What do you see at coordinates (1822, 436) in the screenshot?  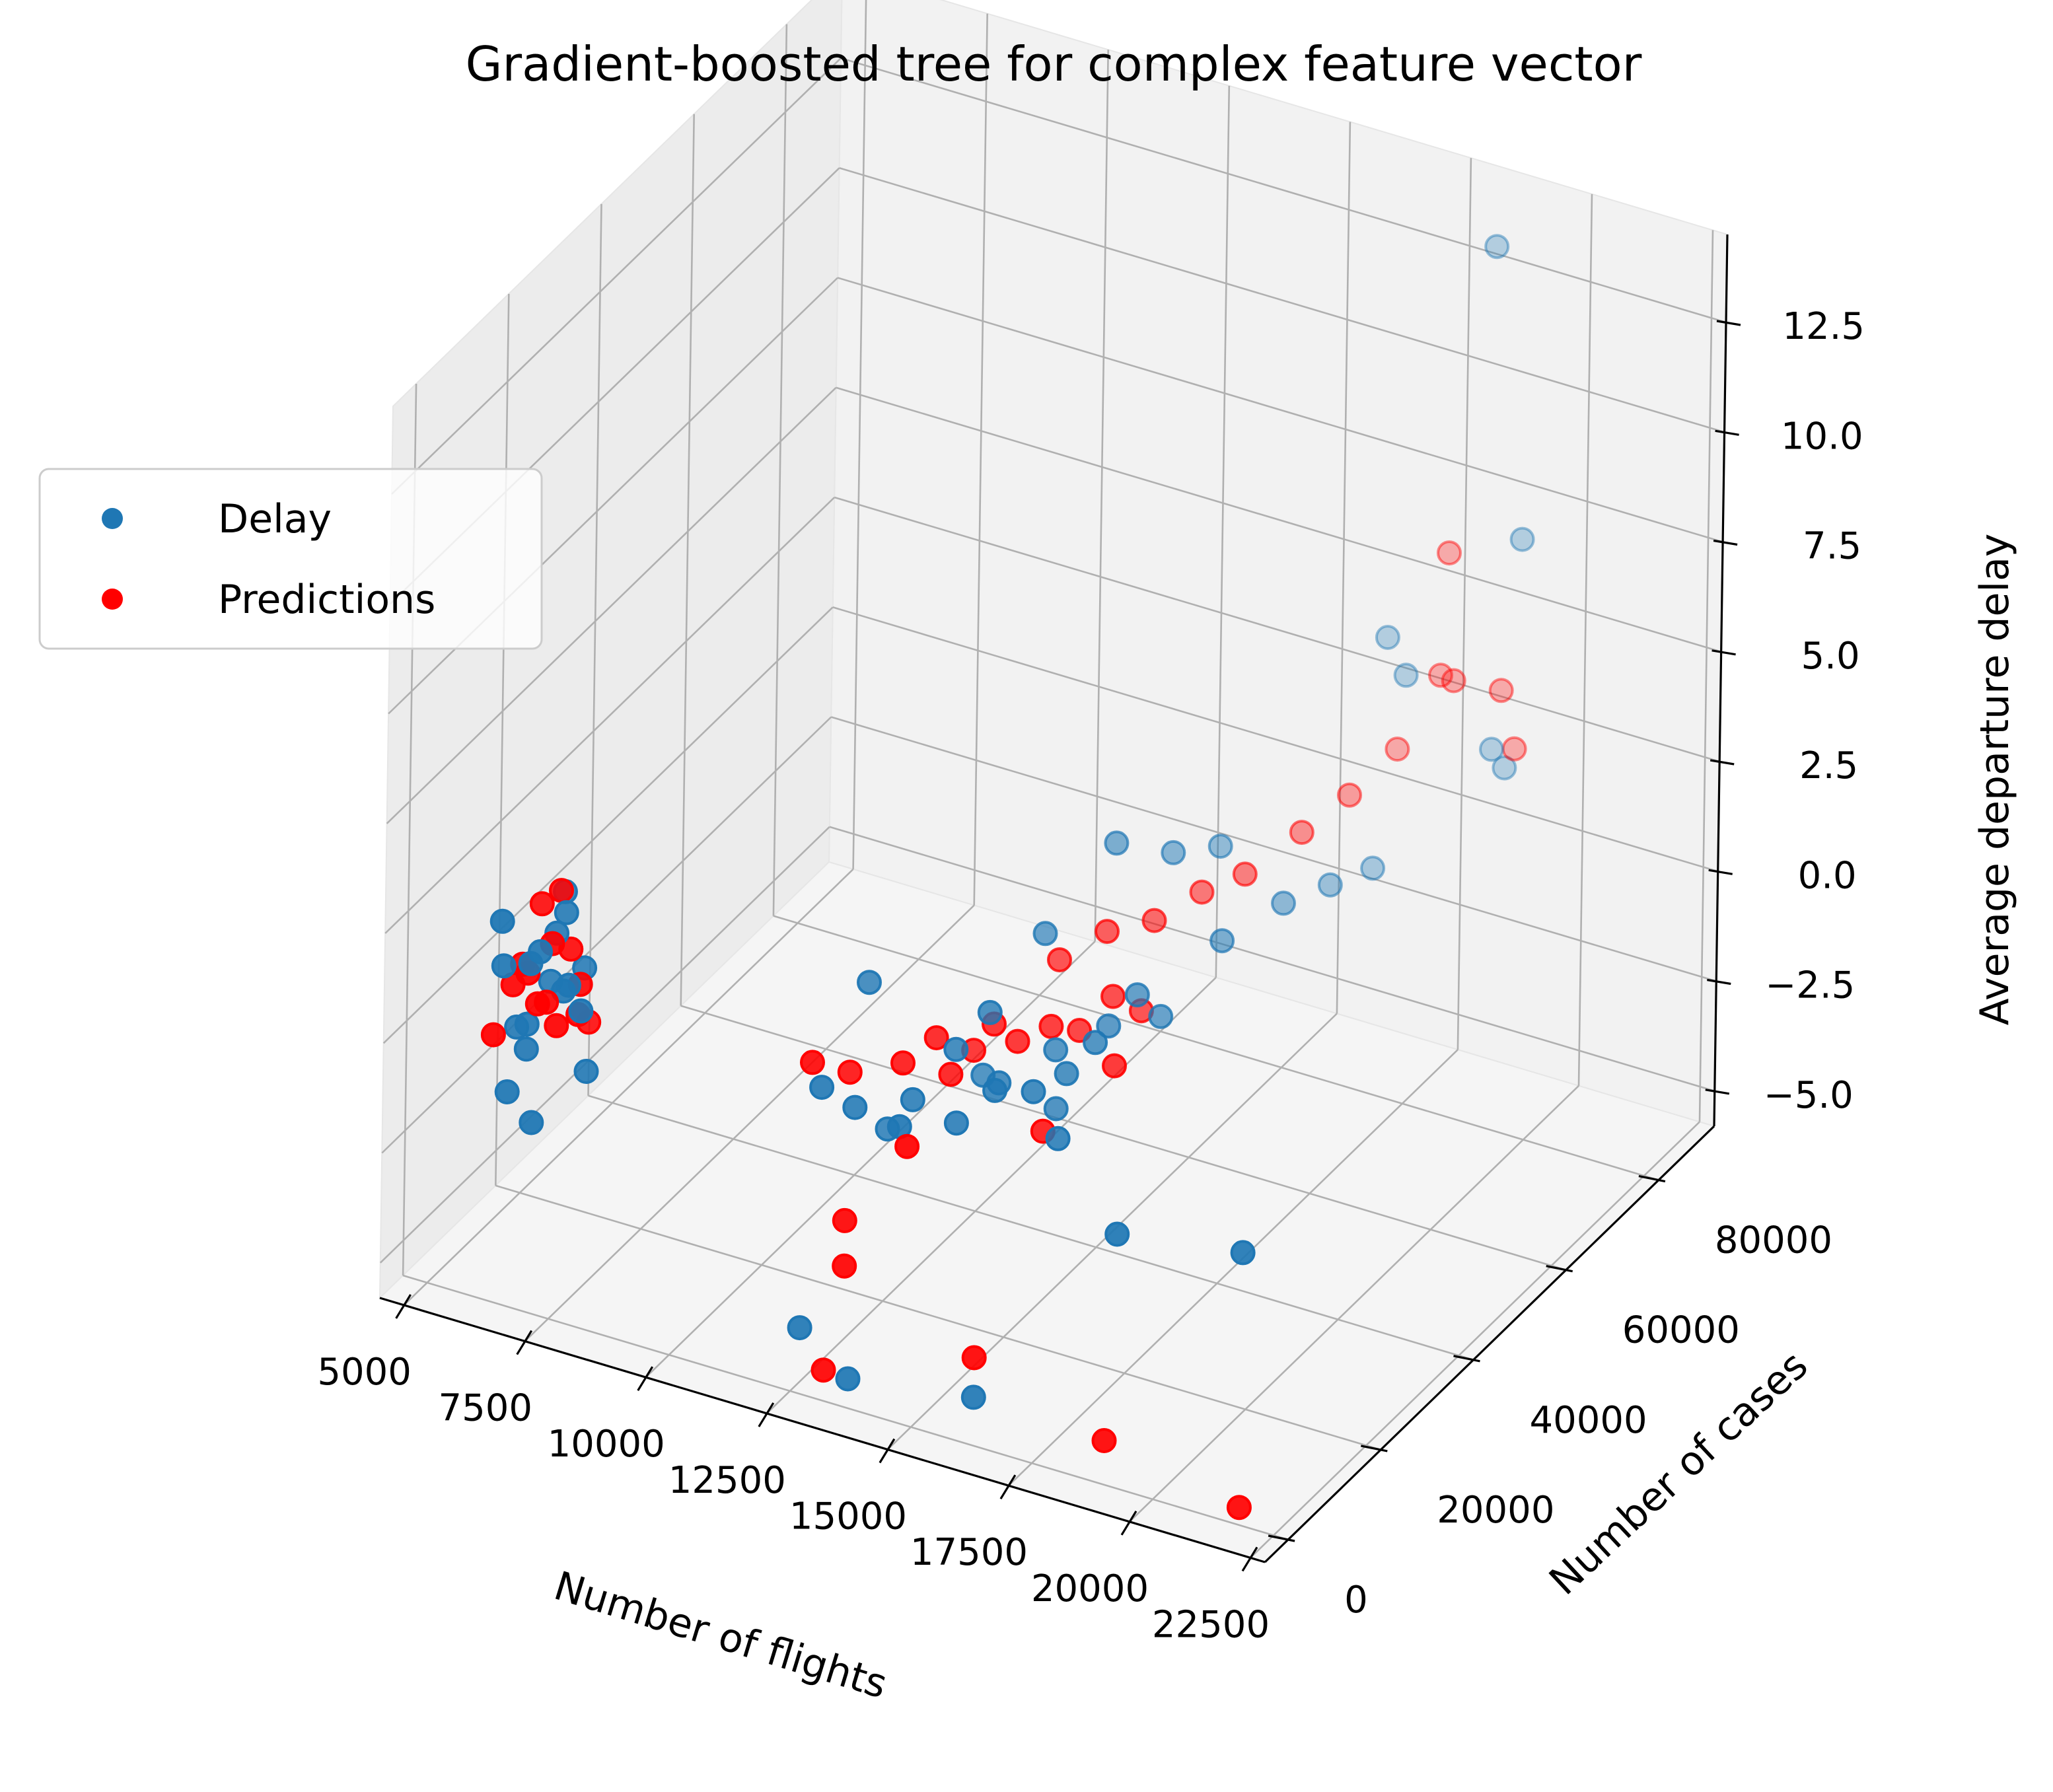 I see `z-tick-label: 10.0` at bounding box center [1822, 436].